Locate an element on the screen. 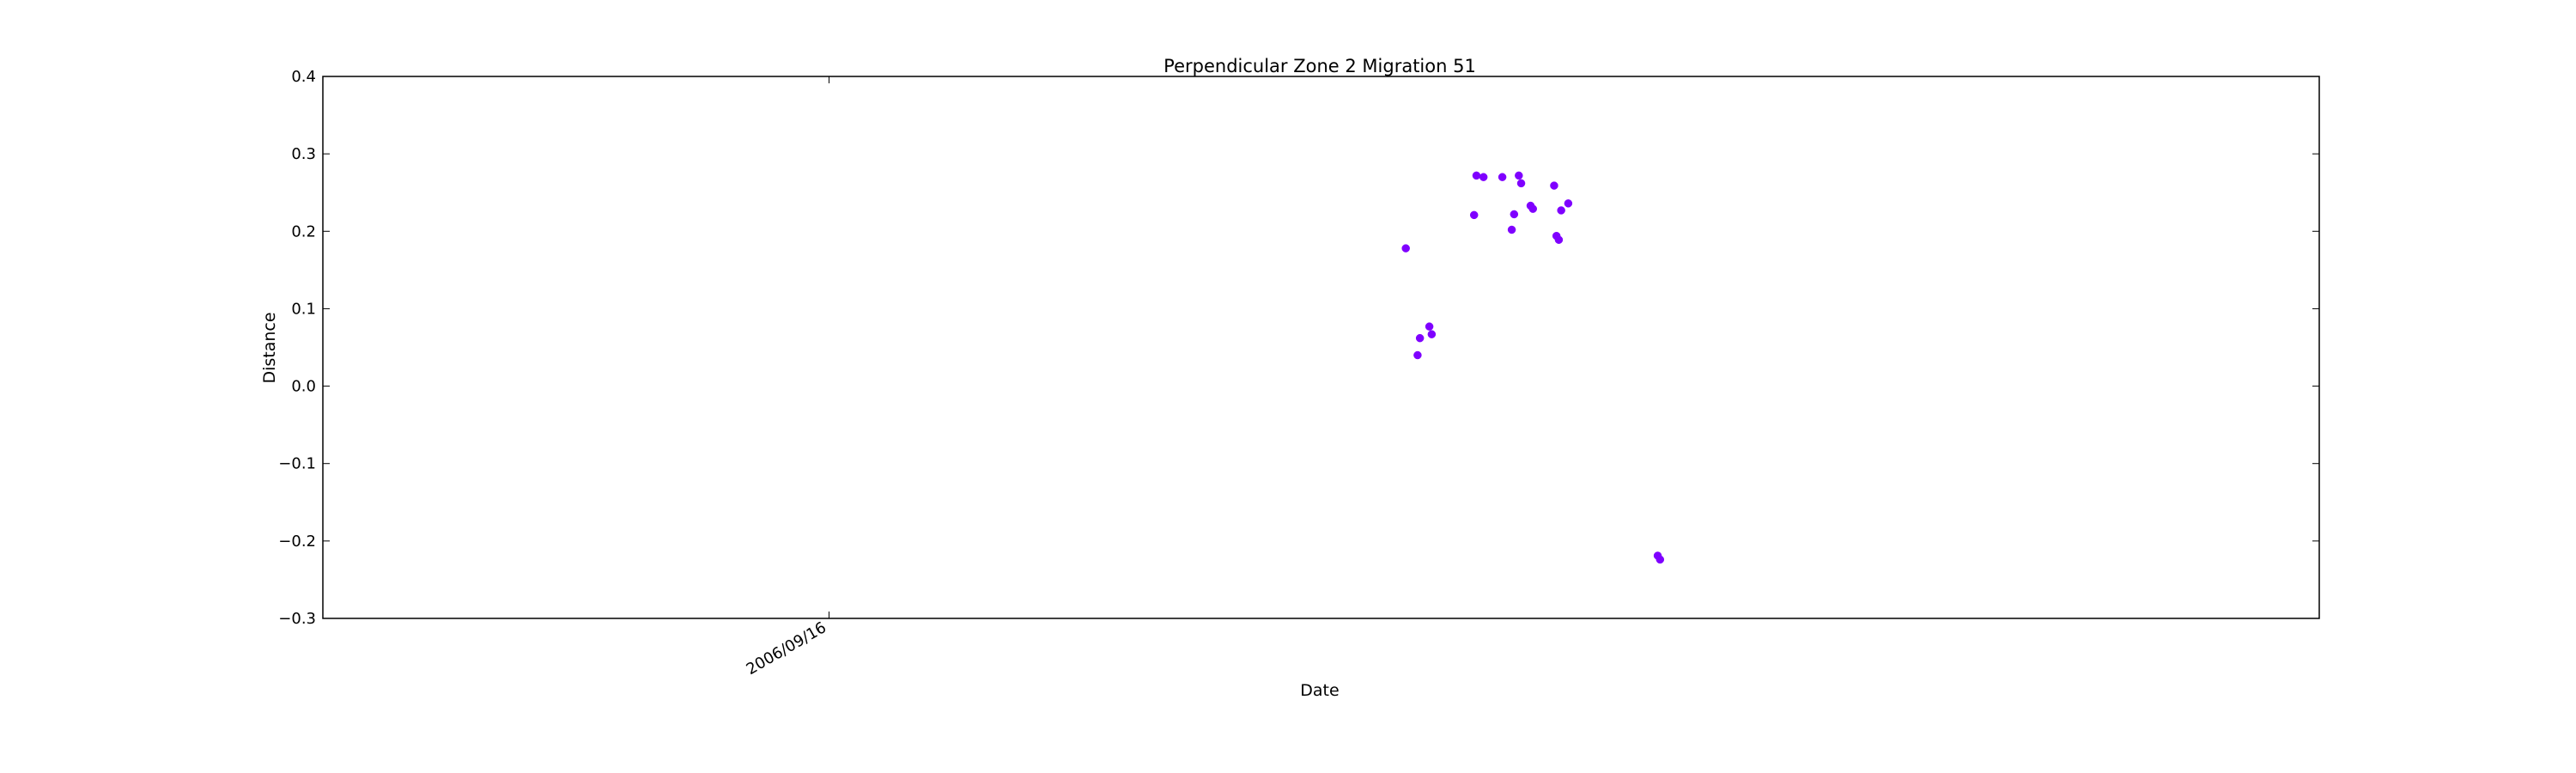 The image size is (2576, 773). y-tick-label: 0.3 is located at coordinates (303, 154).